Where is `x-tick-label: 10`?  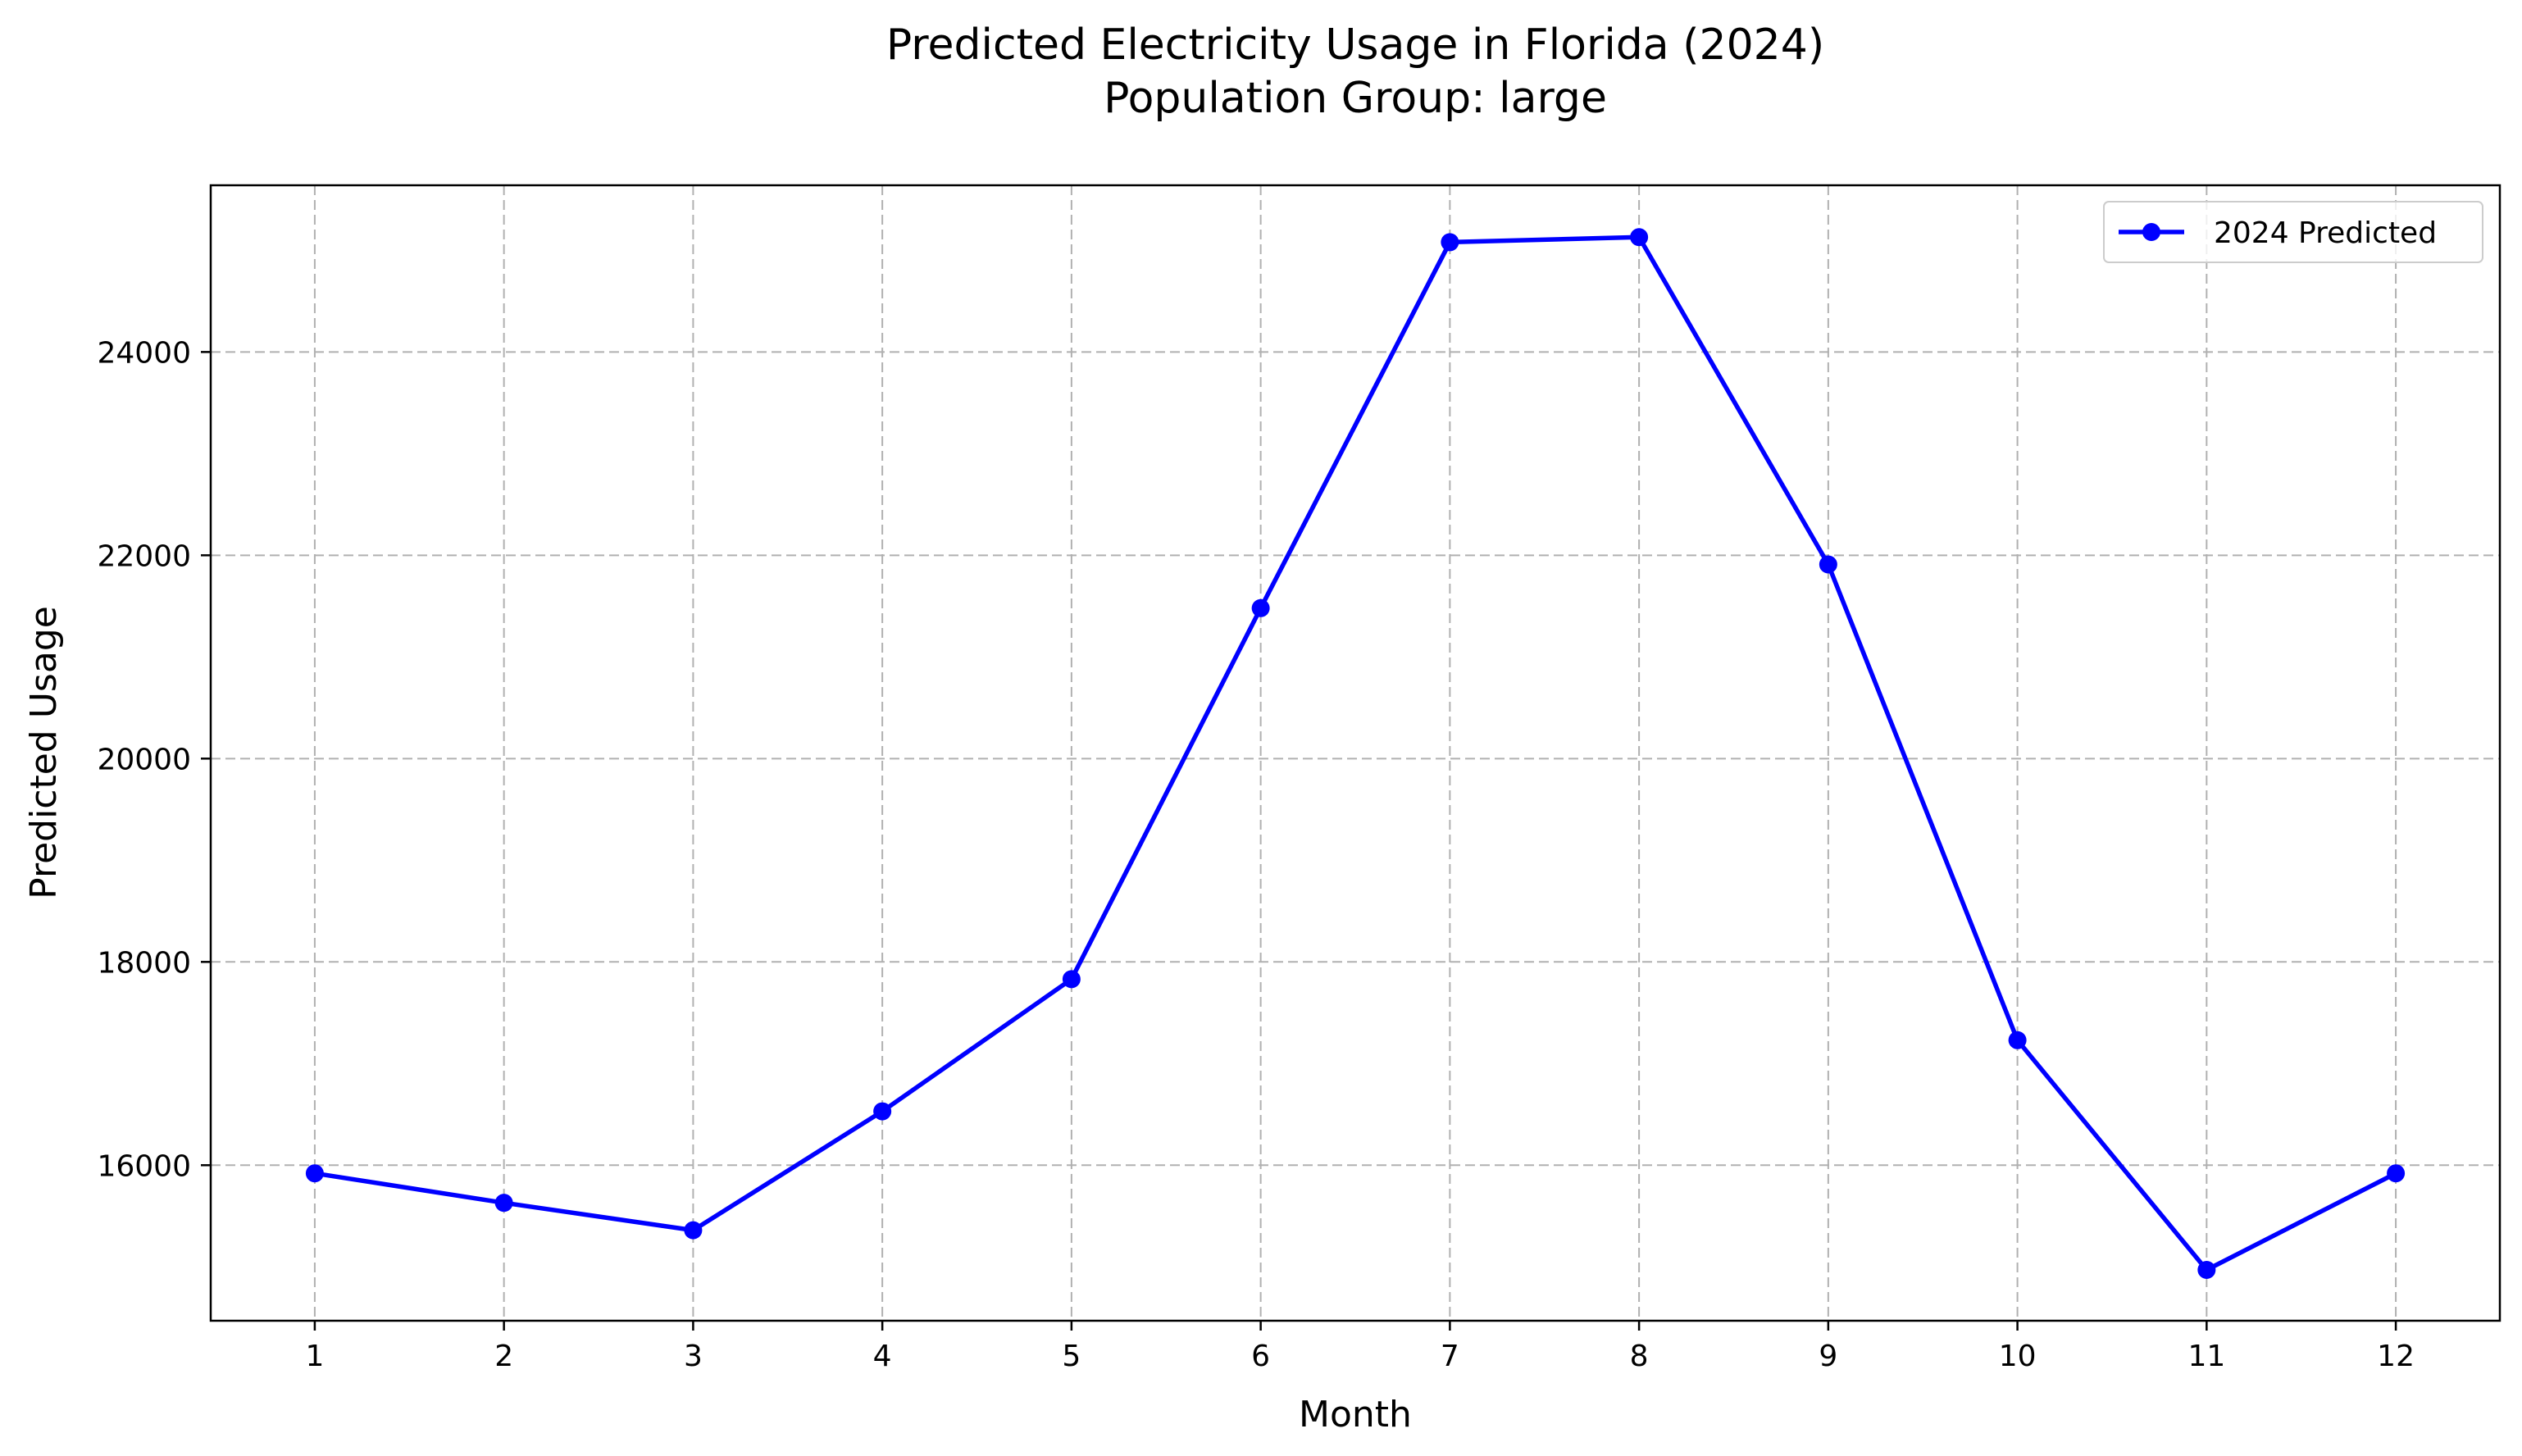
x-tick-label: 10 is located at coordinates (2018, 1356).